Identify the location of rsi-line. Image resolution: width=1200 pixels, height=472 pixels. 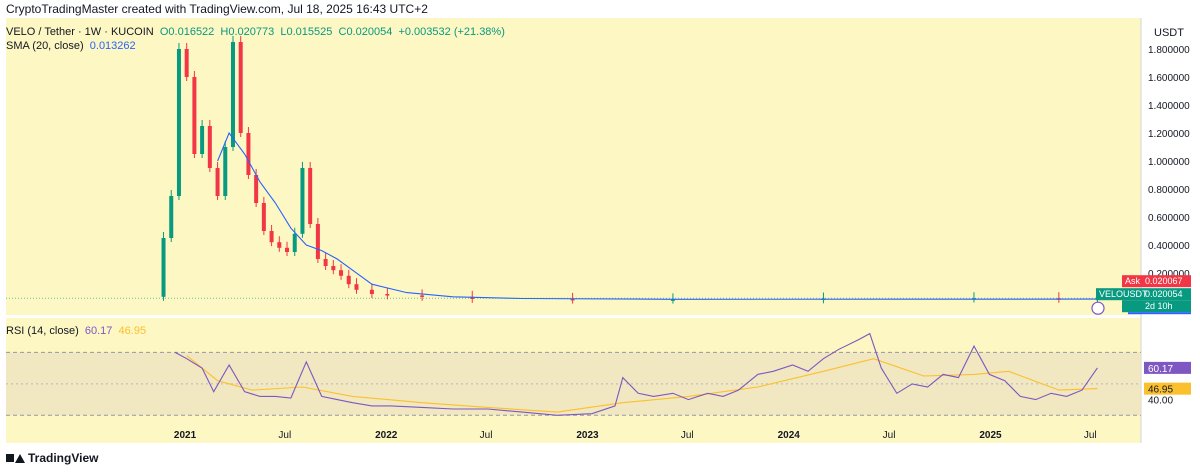
(636, 374).